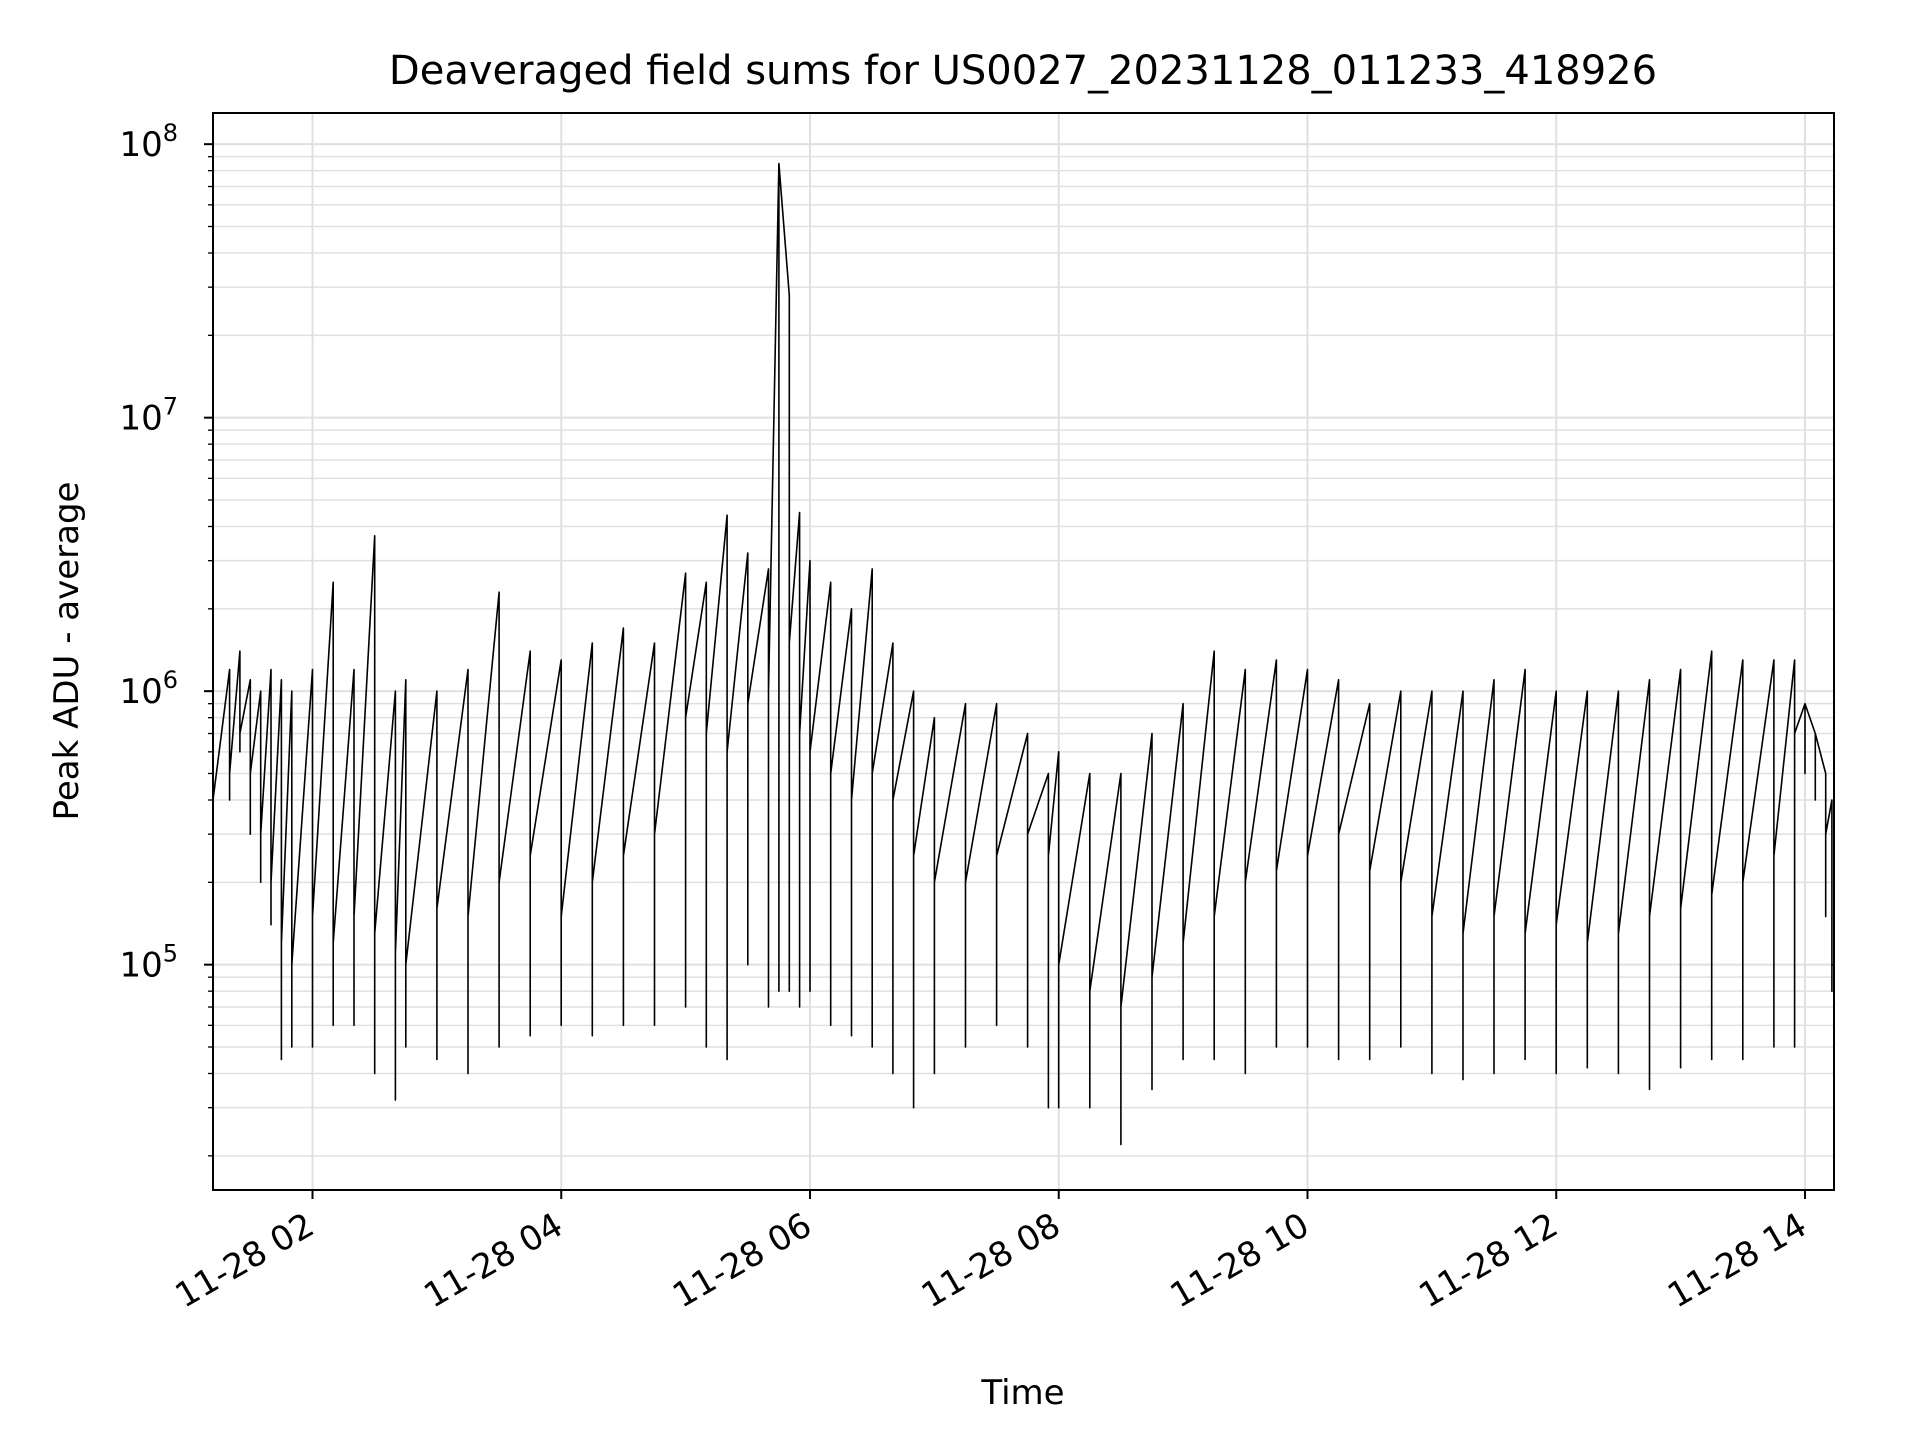  I want to click on y-axis-label: Peak ADU - average, so click(67, 651).